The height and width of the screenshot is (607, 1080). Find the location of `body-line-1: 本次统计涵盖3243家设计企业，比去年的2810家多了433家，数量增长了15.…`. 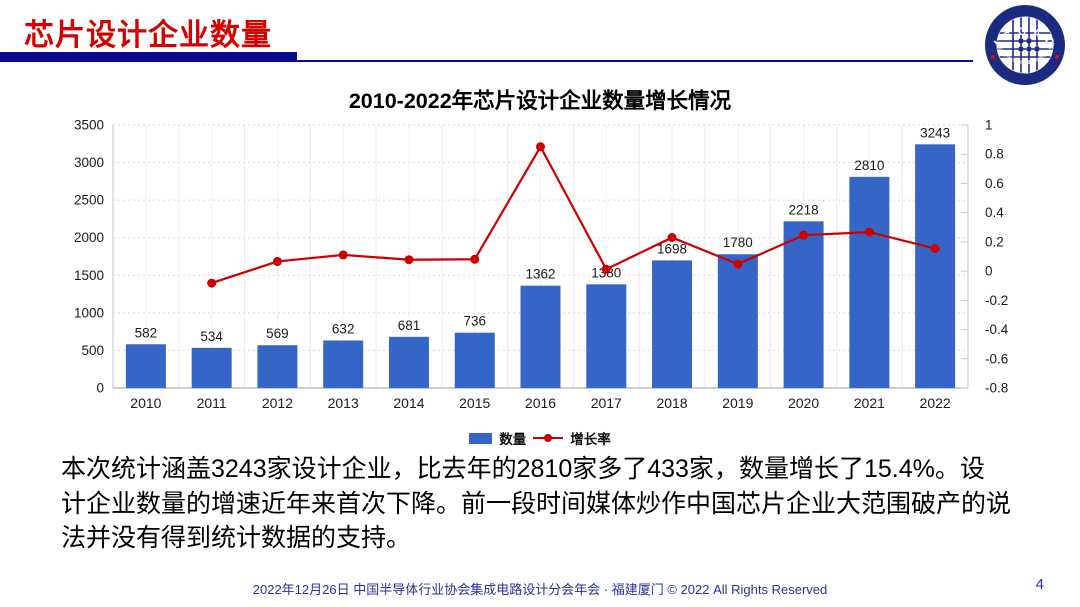

body-line-1: 本次统计涵盖3243家设计企业，比去年的2810家多了433家，数量增长了15.… is located at coordinates (523, 469).